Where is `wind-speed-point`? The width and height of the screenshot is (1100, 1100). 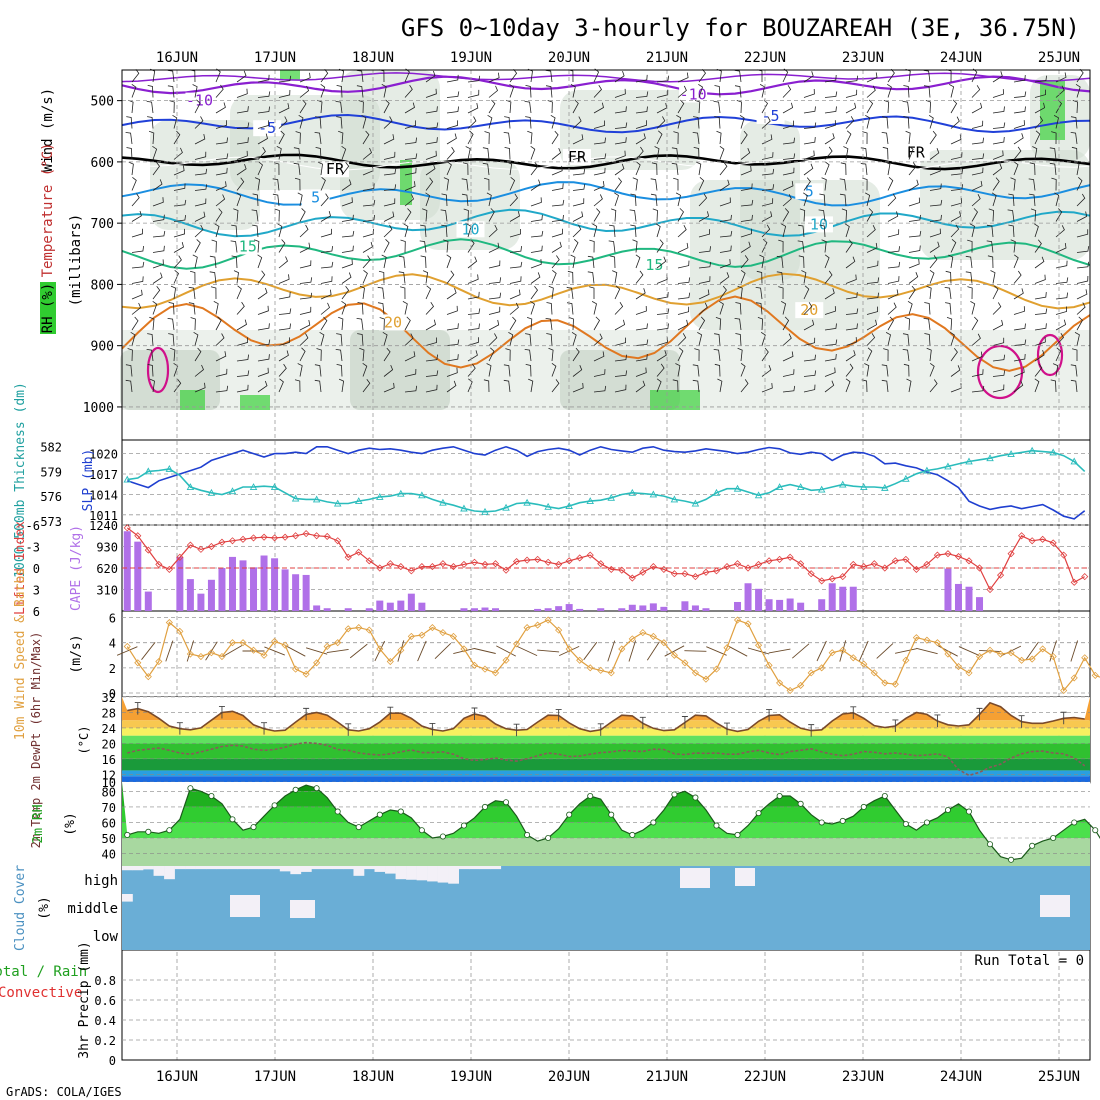
wind-speed-point is located at coordinates (222, 656).